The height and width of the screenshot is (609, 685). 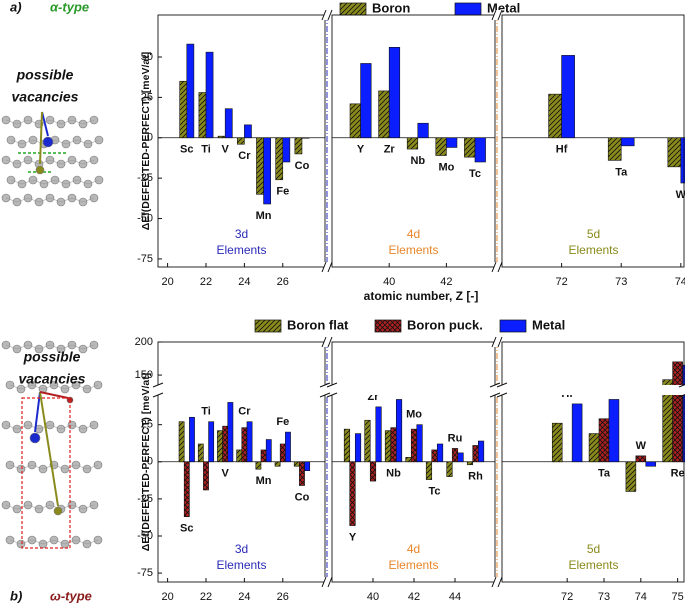 What do you see at coordinates (71, 595) in the screenshot?
I see `panel-title: ω-type` at bounding box center [71, 595].